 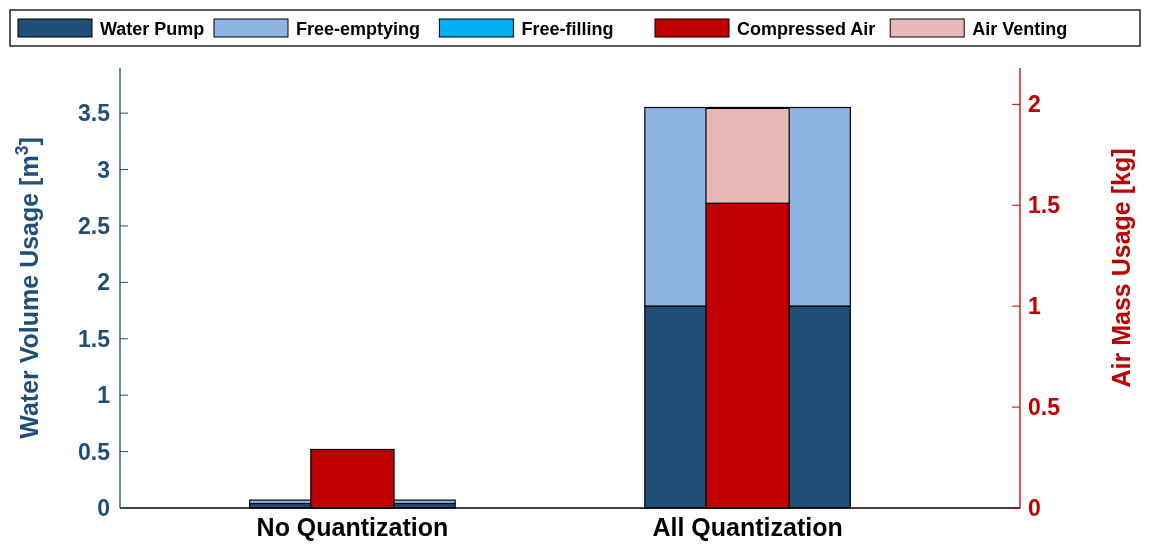 I want to click on y2-tick-label: 1, so click(x=1034, y=306).